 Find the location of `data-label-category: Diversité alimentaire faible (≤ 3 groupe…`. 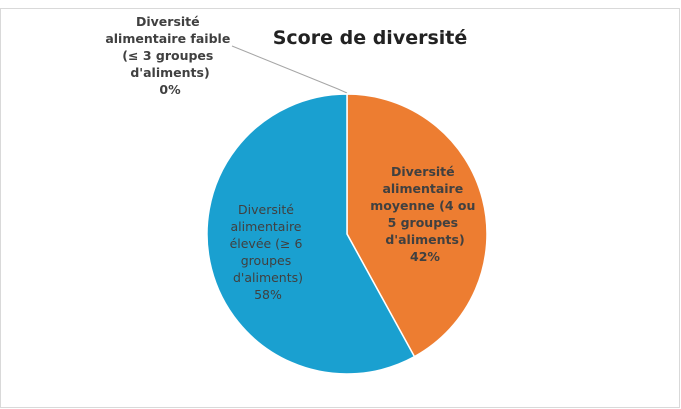

data-label-category: Diversité alimentaire faible (≤ 3 groupe… is located at coordinates (169, 47).